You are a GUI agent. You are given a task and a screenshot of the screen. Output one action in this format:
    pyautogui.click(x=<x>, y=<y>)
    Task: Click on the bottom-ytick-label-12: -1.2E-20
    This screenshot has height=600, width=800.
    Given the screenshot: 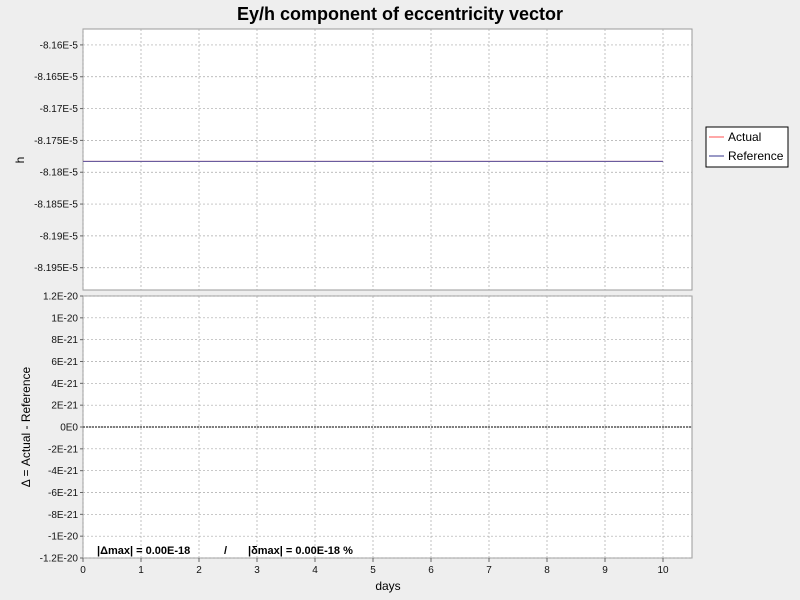 What is the action you would take?
    pyautogui.click(x=59, y=559)
    